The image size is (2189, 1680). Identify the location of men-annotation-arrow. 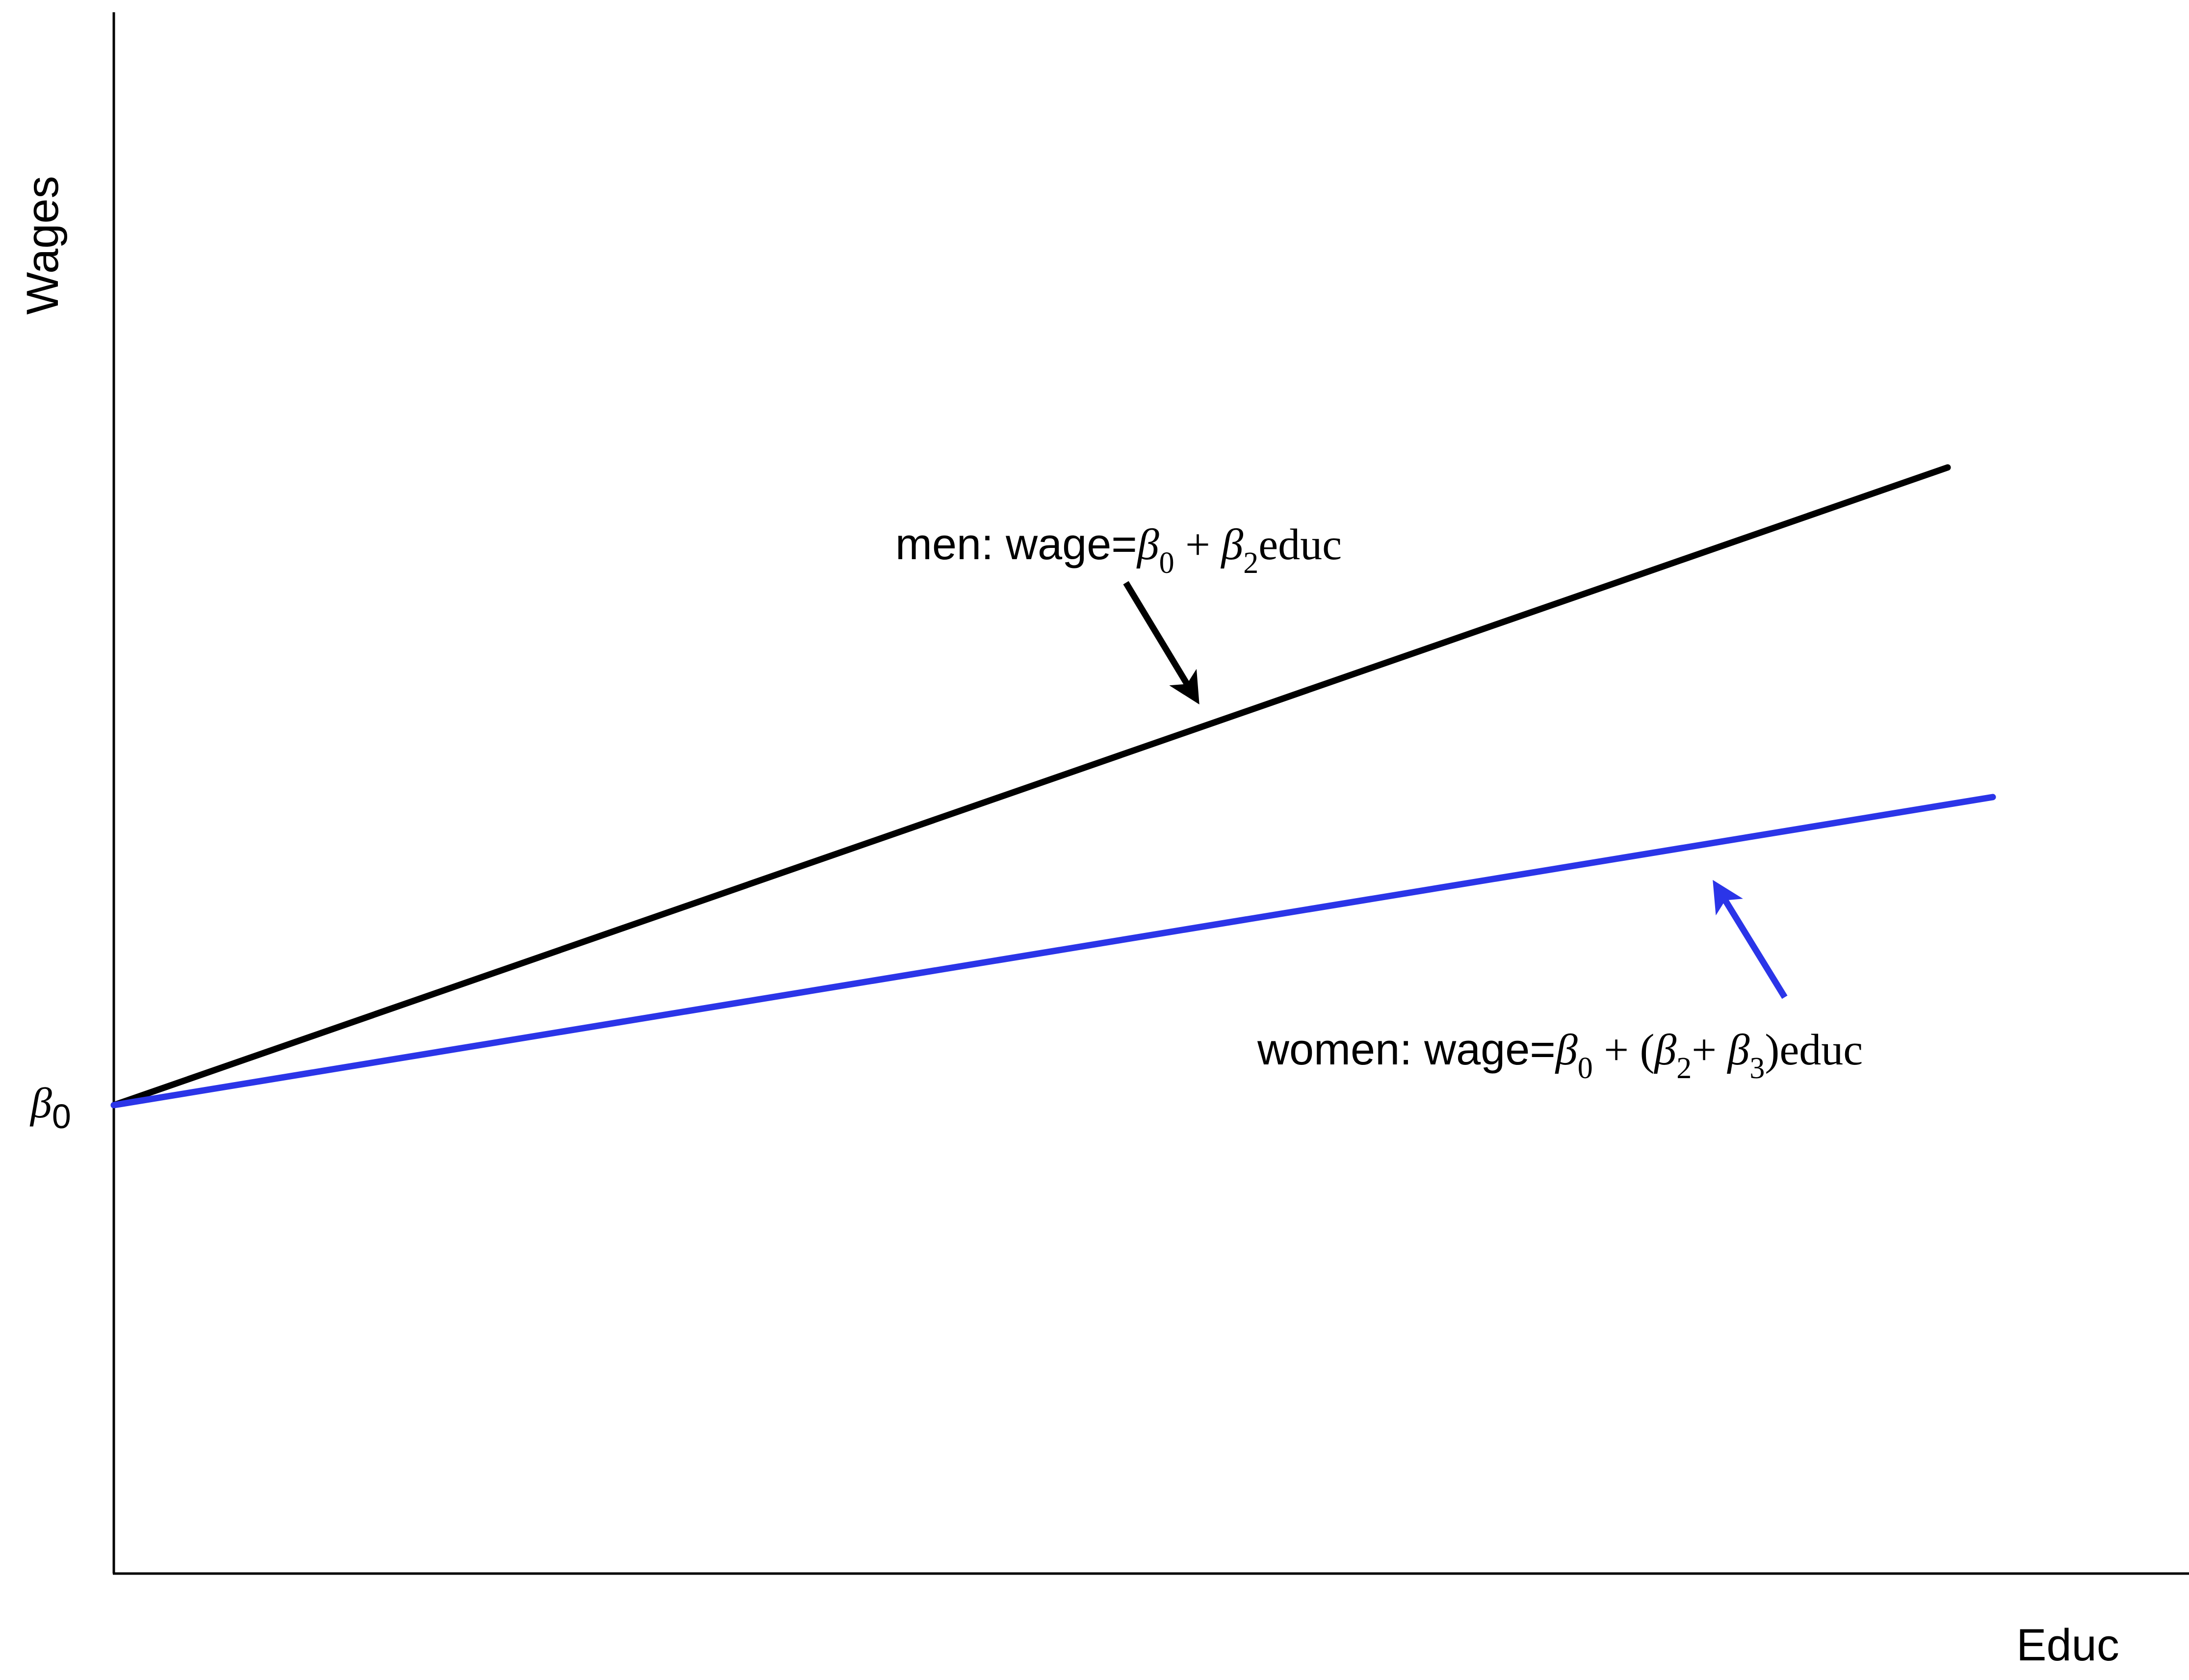
(1161, 643).